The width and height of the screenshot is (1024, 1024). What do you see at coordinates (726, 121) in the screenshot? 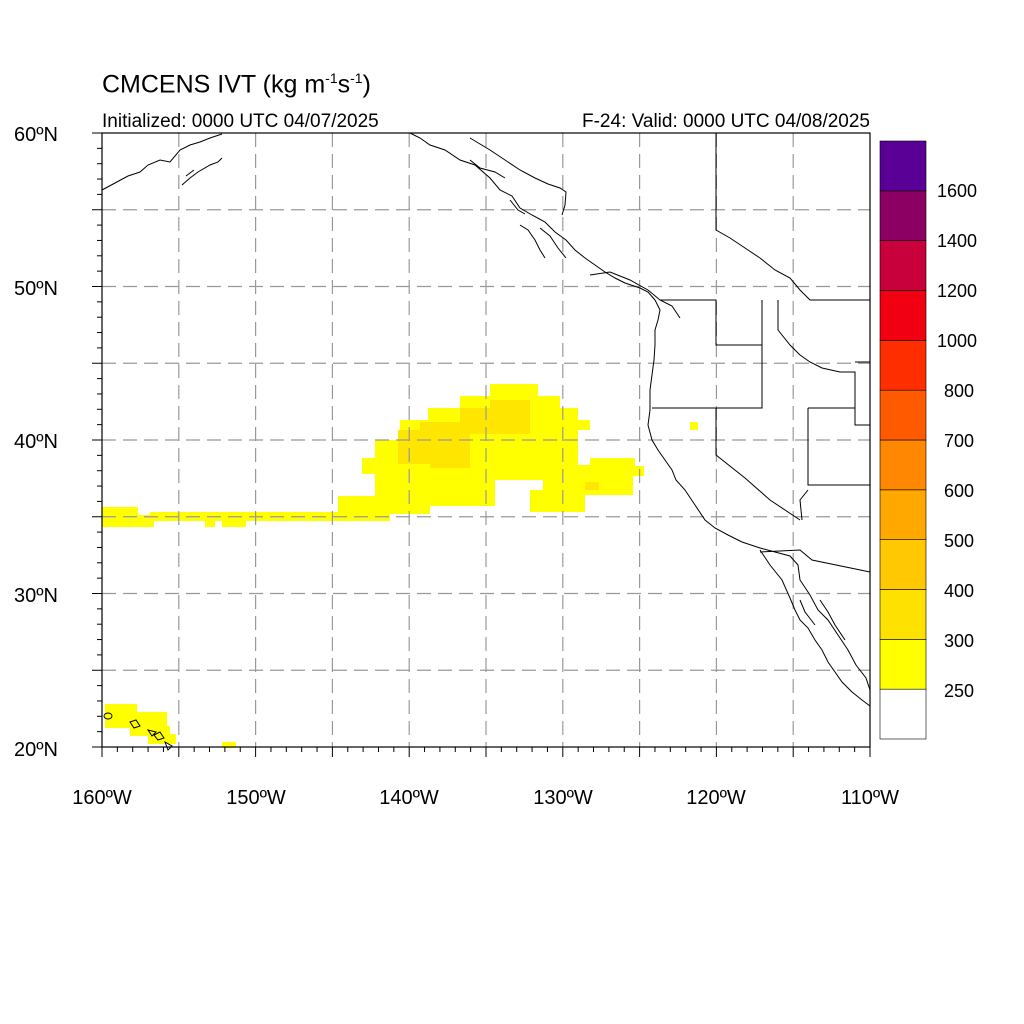
I see `valid-time: F-24: Valid: 0000 UTC 04/08/2025` at bounding box center [726, 121].